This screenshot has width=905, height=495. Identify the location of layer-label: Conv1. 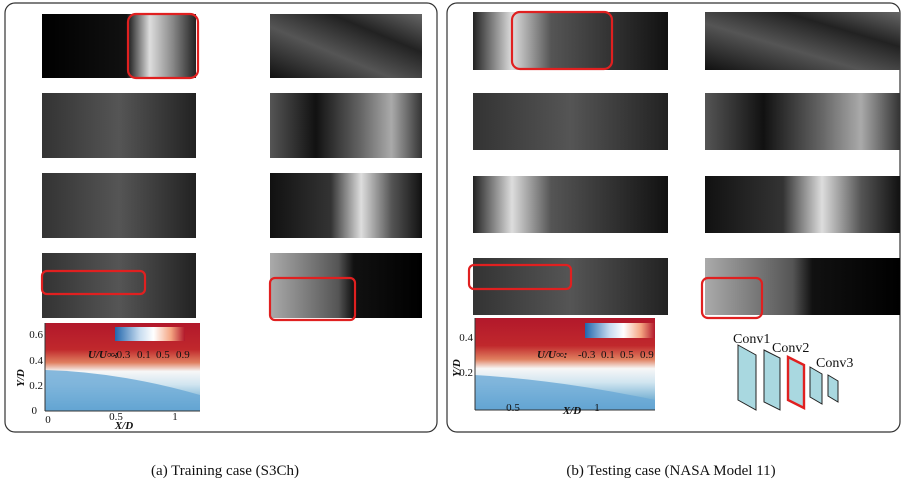
(751, 339).